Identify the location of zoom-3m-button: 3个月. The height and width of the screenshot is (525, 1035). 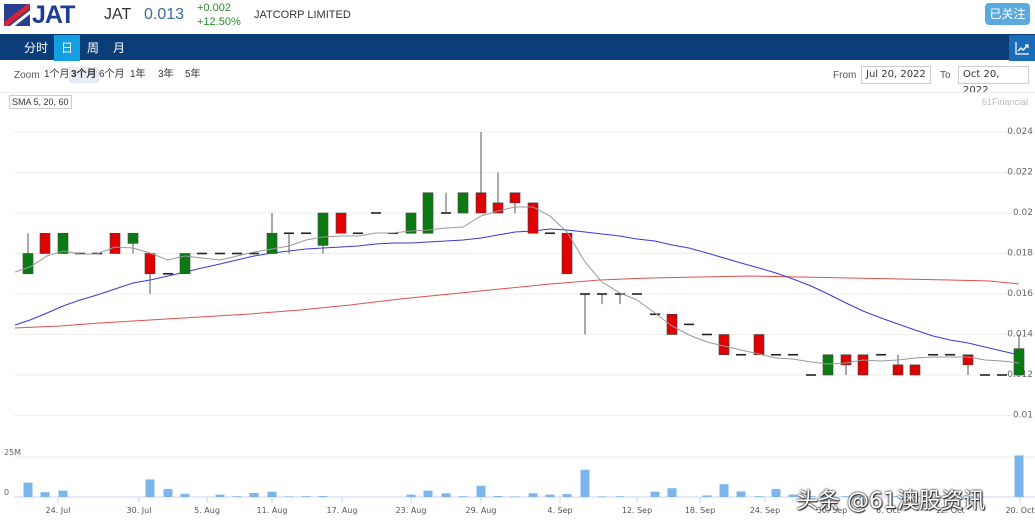
(84, 75).